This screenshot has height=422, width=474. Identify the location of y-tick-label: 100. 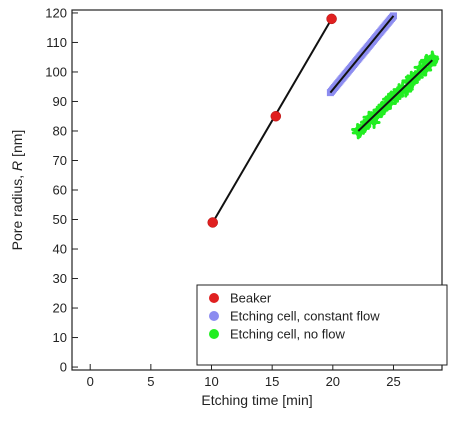
(56, 71).